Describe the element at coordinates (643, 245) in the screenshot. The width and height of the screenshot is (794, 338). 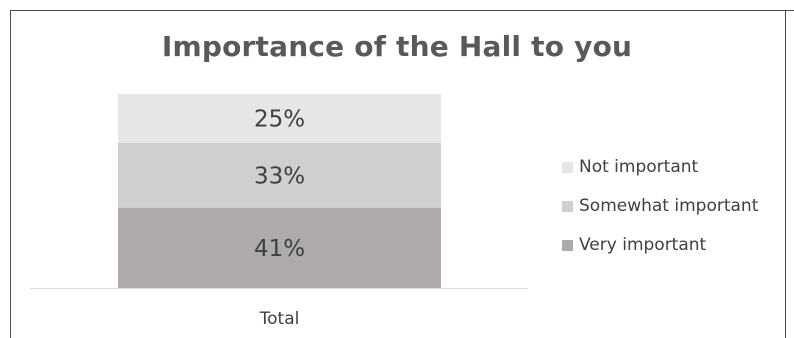
I see `legend-label: Very important` at that location.